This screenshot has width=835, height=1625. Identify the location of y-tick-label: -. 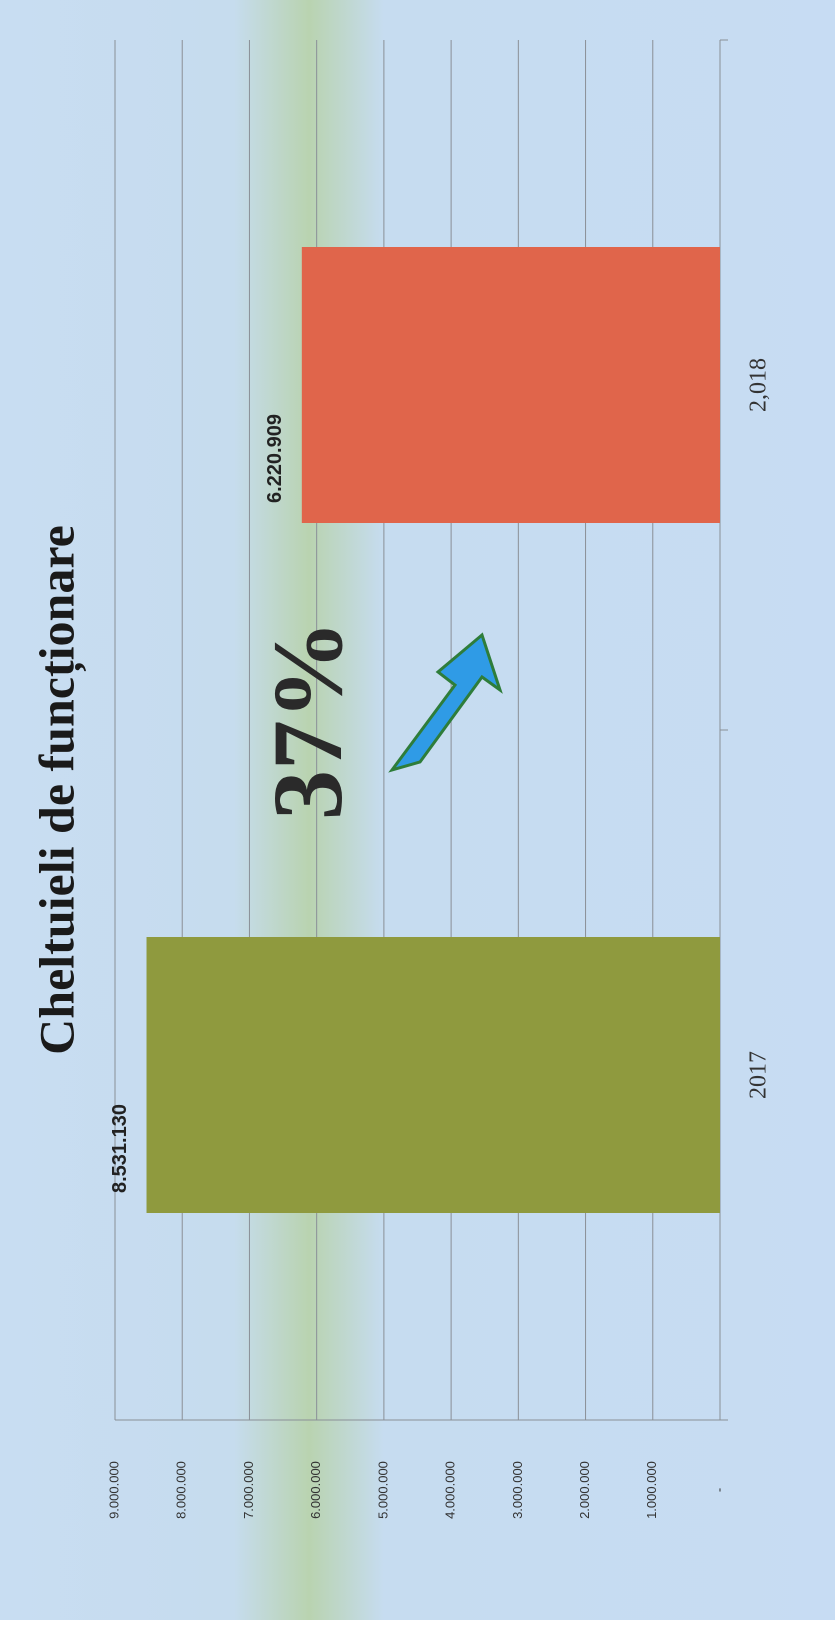
(718, 1490).